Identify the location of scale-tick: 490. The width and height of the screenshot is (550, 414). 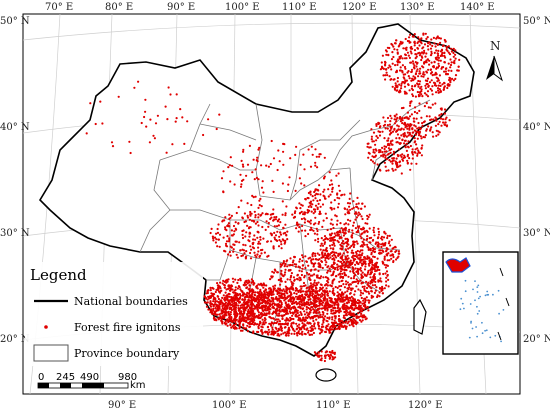
(89, 377).